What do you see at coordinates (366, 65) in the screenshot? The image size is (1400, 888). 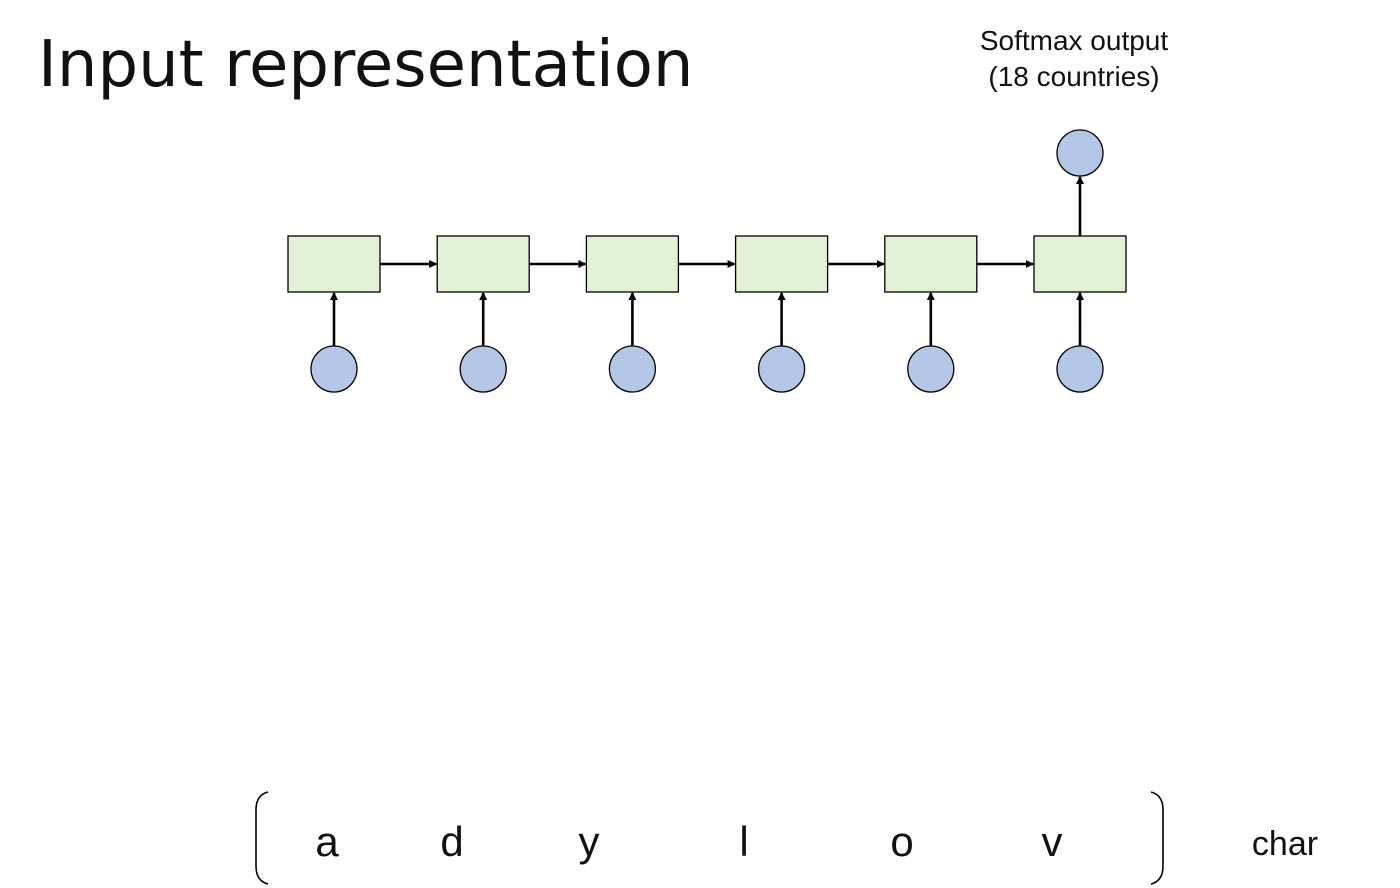 I see `slide-title: Input representation` at bounding box center [366, 65].